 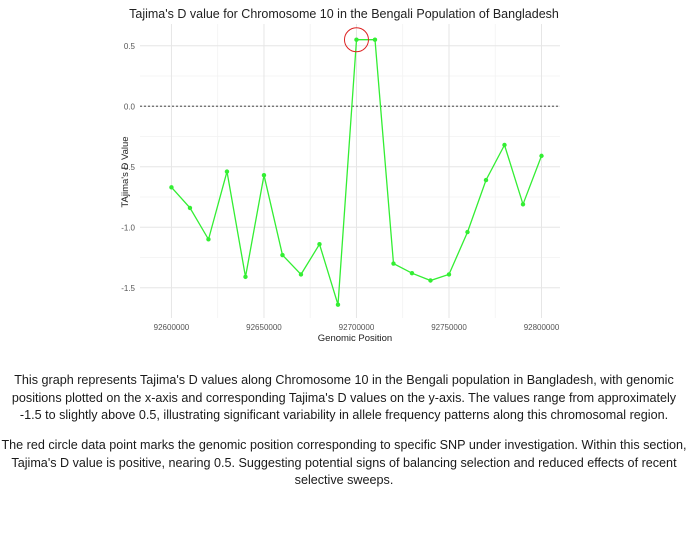 I want to click on y-tick-label: 0.0, so click(x=130, y=106).